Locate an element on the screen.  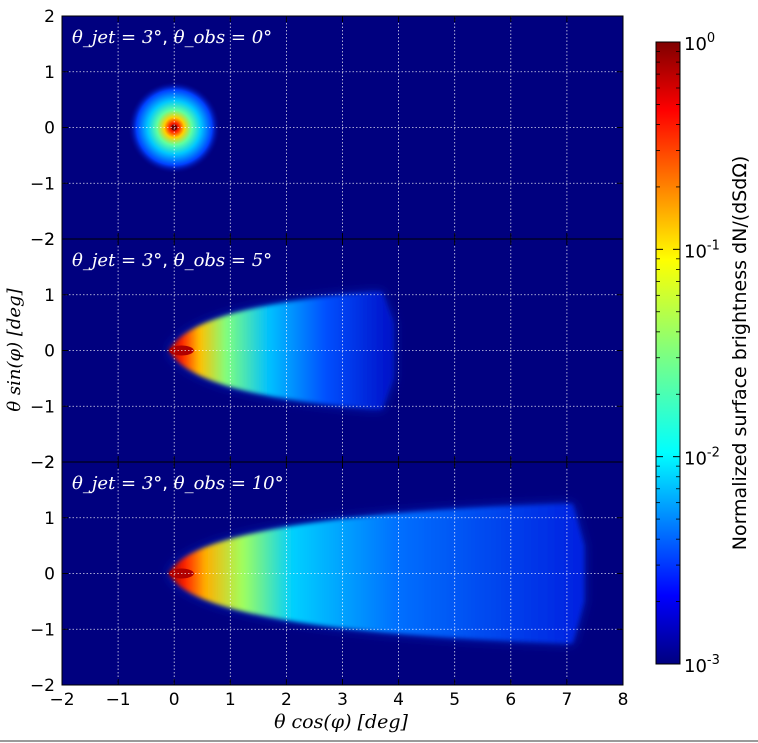
x-tick-label: 2 is located at coordinates (286, 700).